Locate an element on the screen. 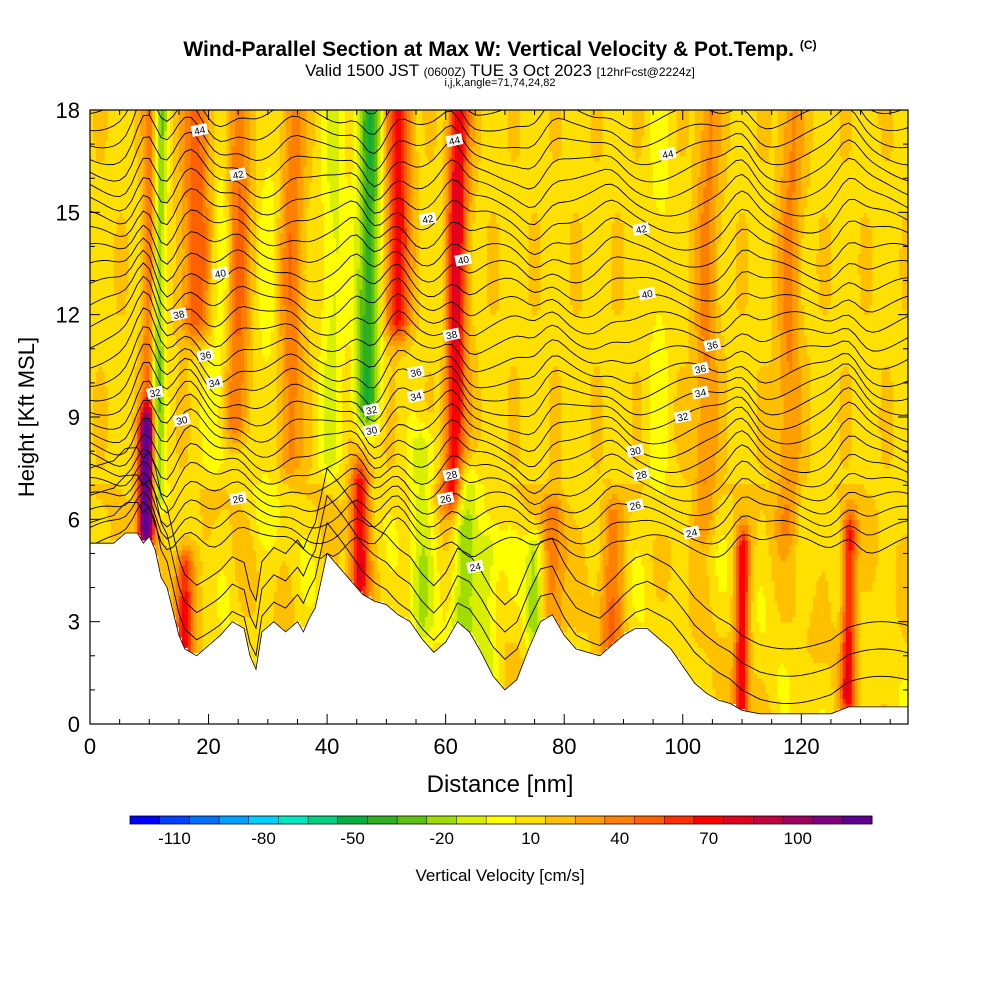 This screenshot has width=1000, height=1000. theta-label: 36 is located at coordinates (700, 369).